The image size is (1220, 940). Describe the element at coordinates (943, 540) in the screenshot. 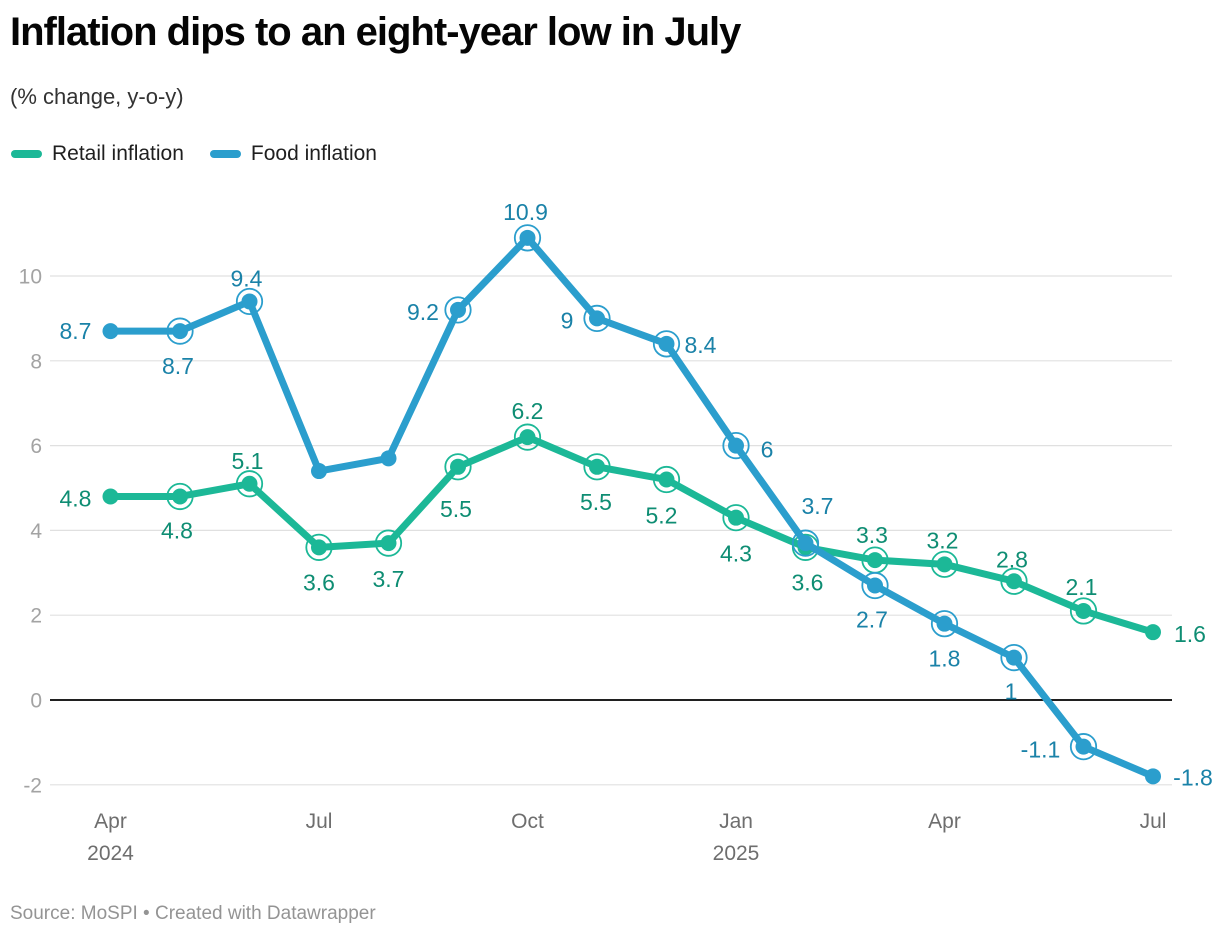

I see `data-label-retail-inflation: 3.2` at that location.